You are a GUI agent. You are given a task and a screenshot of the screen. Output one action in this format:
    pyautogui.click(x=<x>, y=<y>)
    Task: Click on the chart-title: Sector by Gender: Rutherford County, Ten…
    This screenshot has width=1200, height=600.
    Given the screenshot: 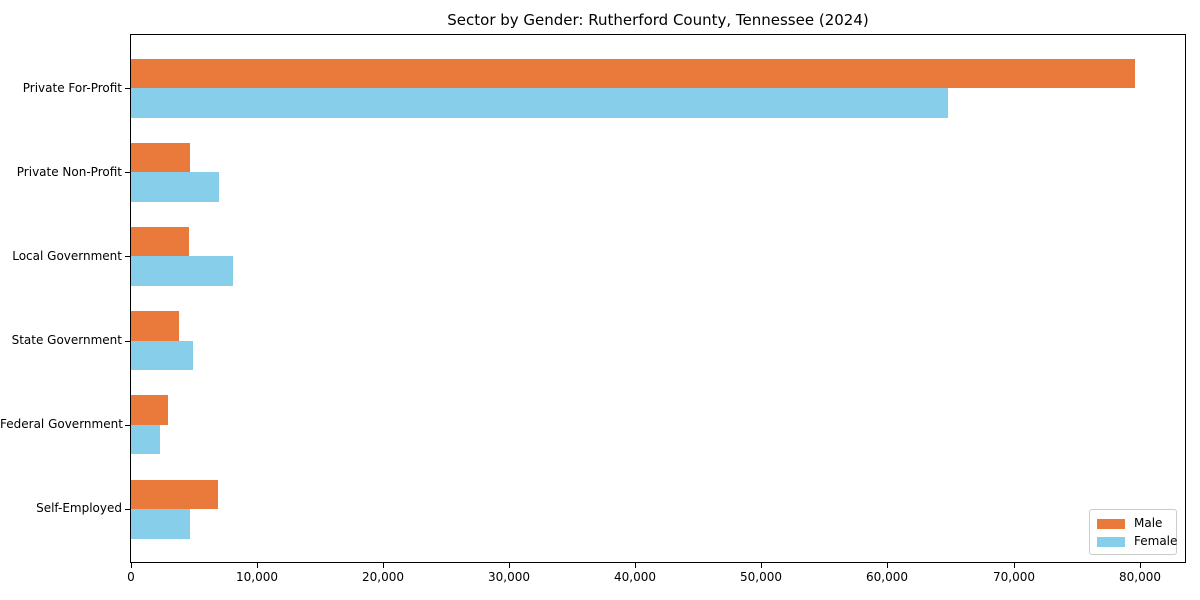 What is the action you would take?
    pyautogui.click(x=658, y=20)
    